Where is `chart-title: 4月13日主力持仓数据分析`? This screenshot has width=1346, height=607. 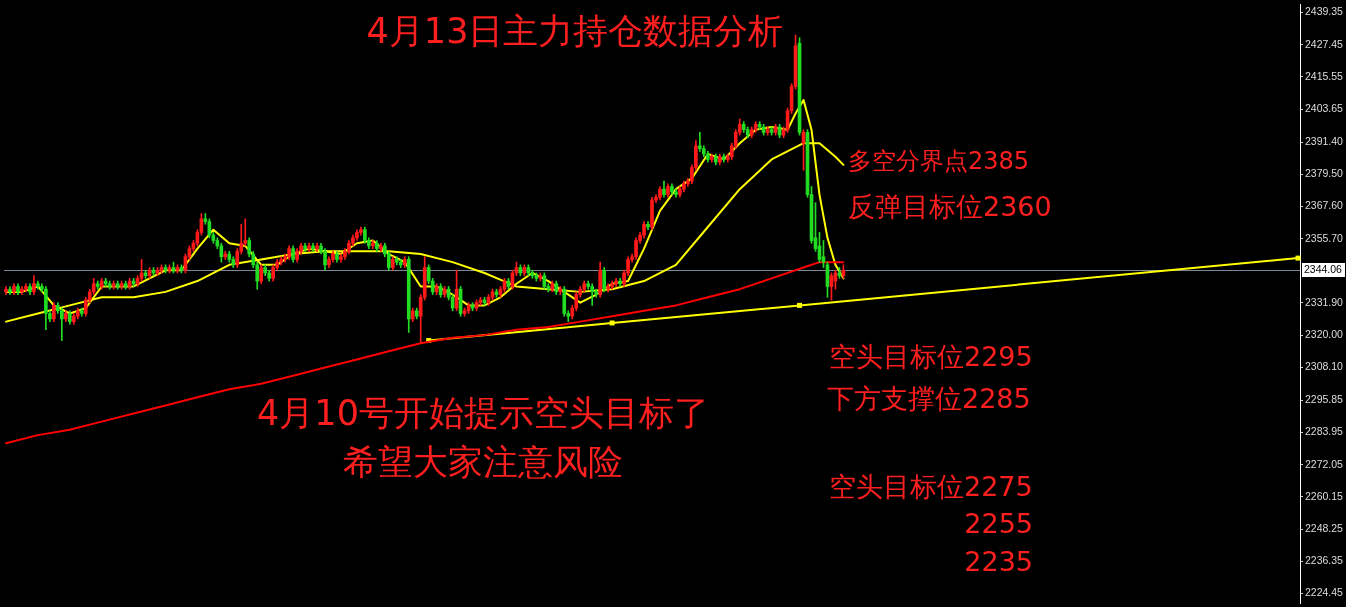 chart-title: 4月13日主力持仓数据分析 is located at coordinates (575, 31).